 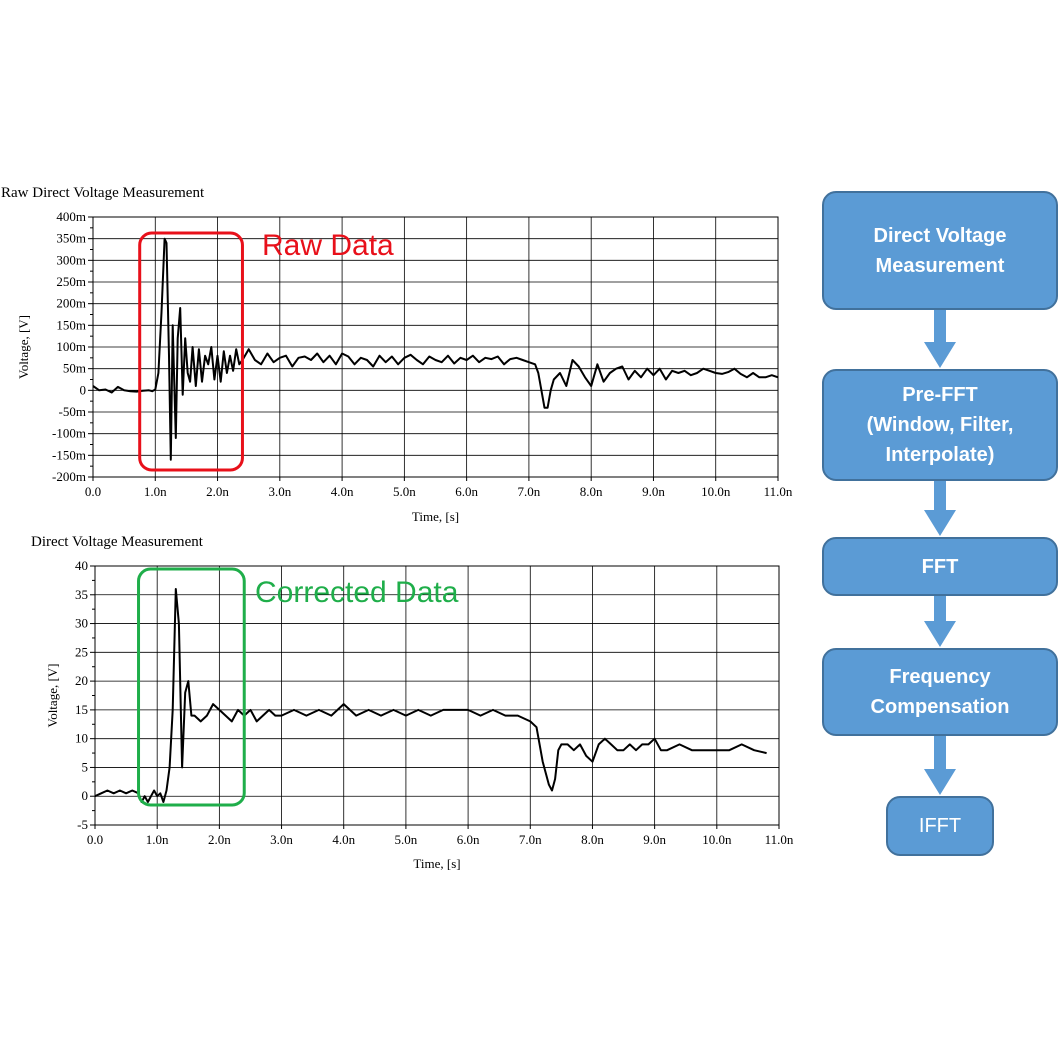 I want to click on flow-step-direct-voltage-measurement: Direct Voltage Measurement, so click(x=940, y=250).